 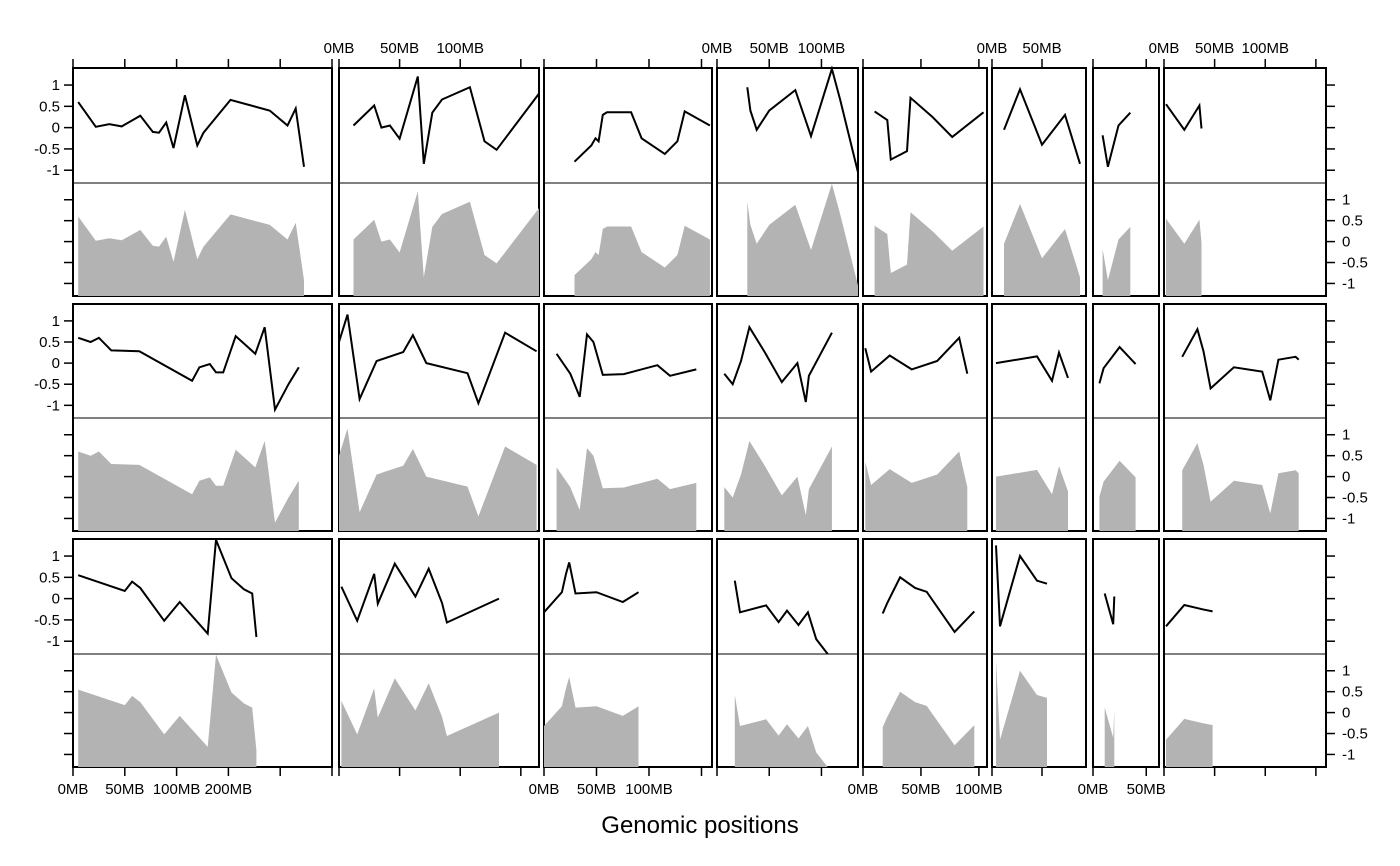 What do you see at coordinates (802, 119) in the screenshot?
I see `line-series-c4-r1` at bounding box center [802, 119].